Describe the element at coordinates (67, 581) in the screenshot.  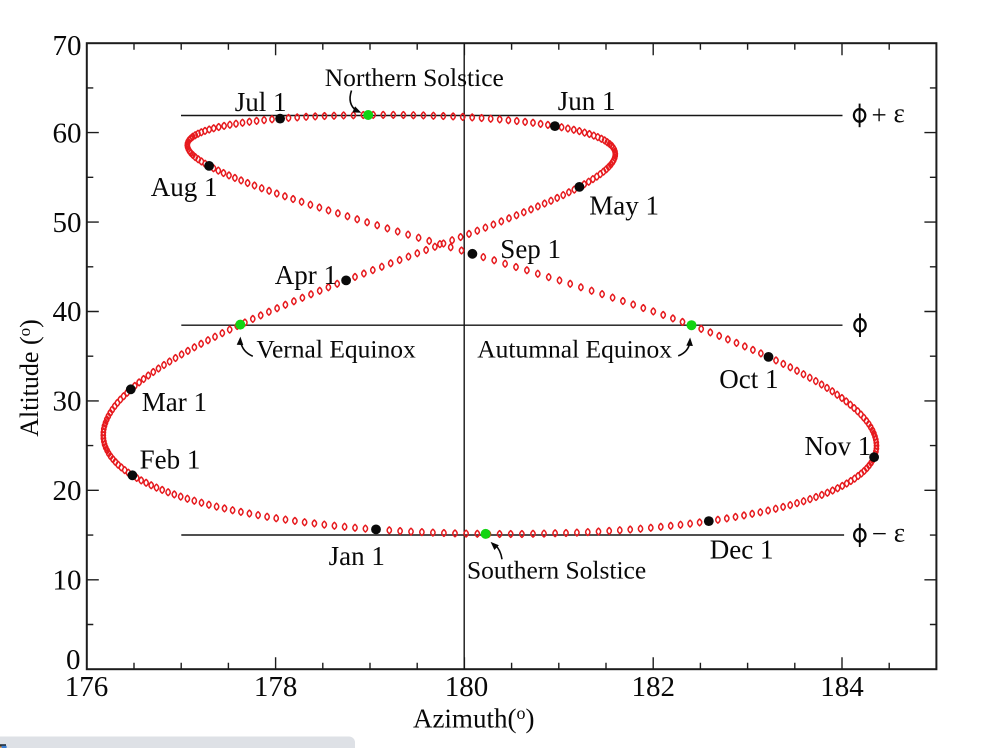
I see `svg-text: 10` at that location.